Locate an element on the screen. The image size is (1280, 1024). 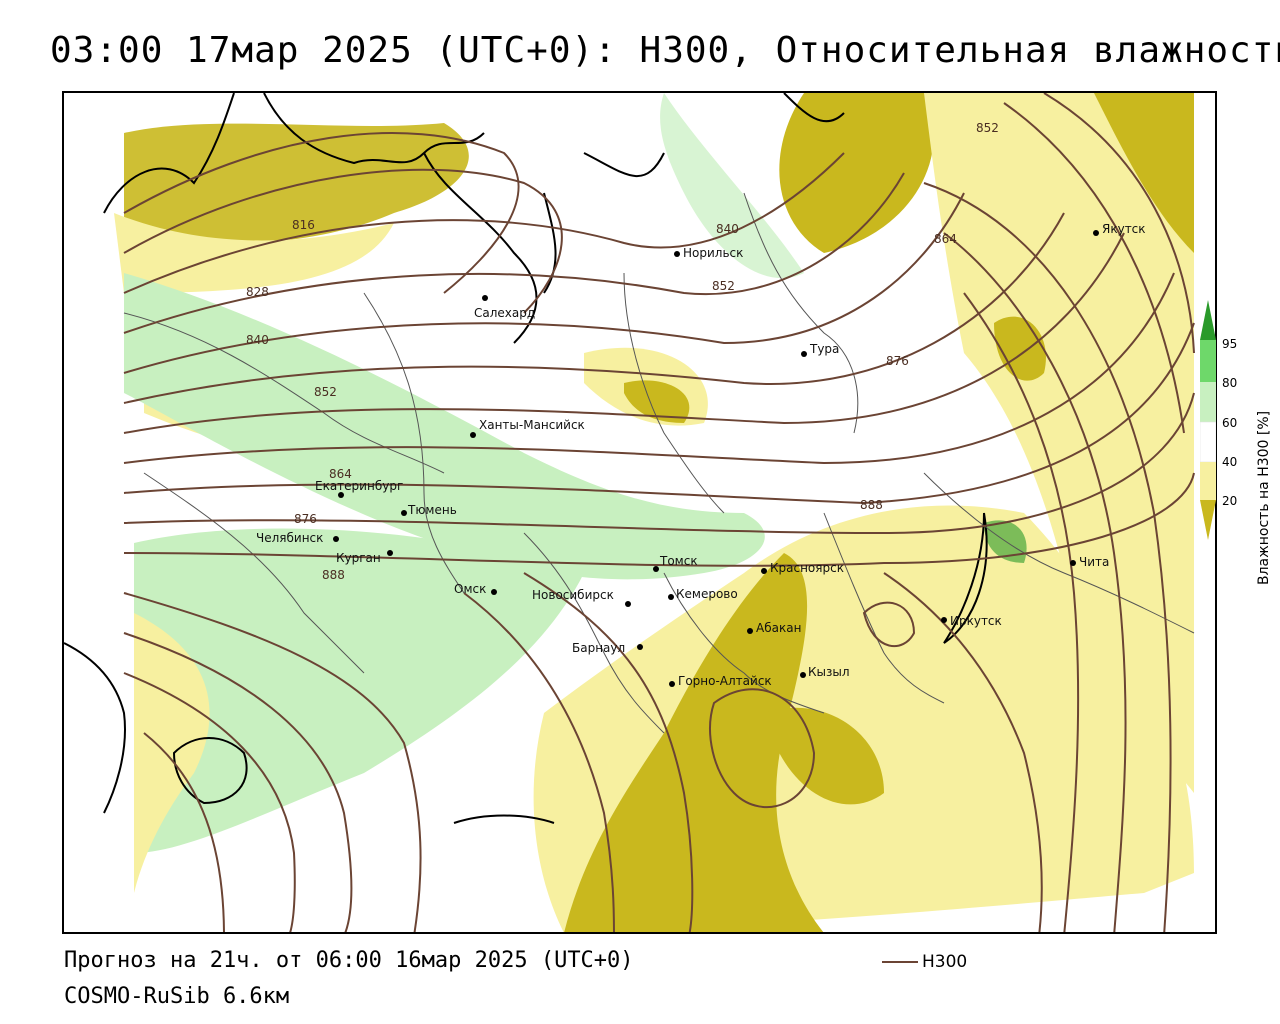
city-label: Челябинск is located at coordinates (289, 538).